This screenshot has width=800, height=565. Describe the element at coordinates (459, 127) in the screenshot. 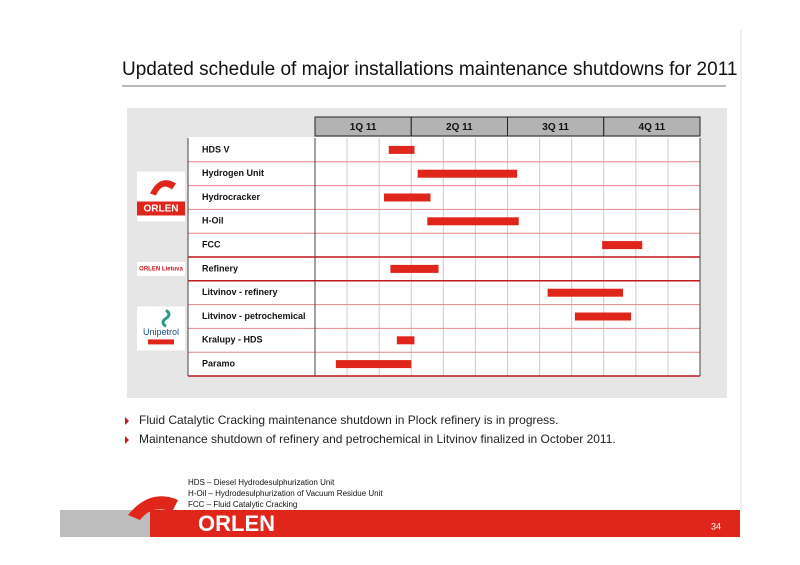

I see `quarter-label: 2Q 11` at that location.